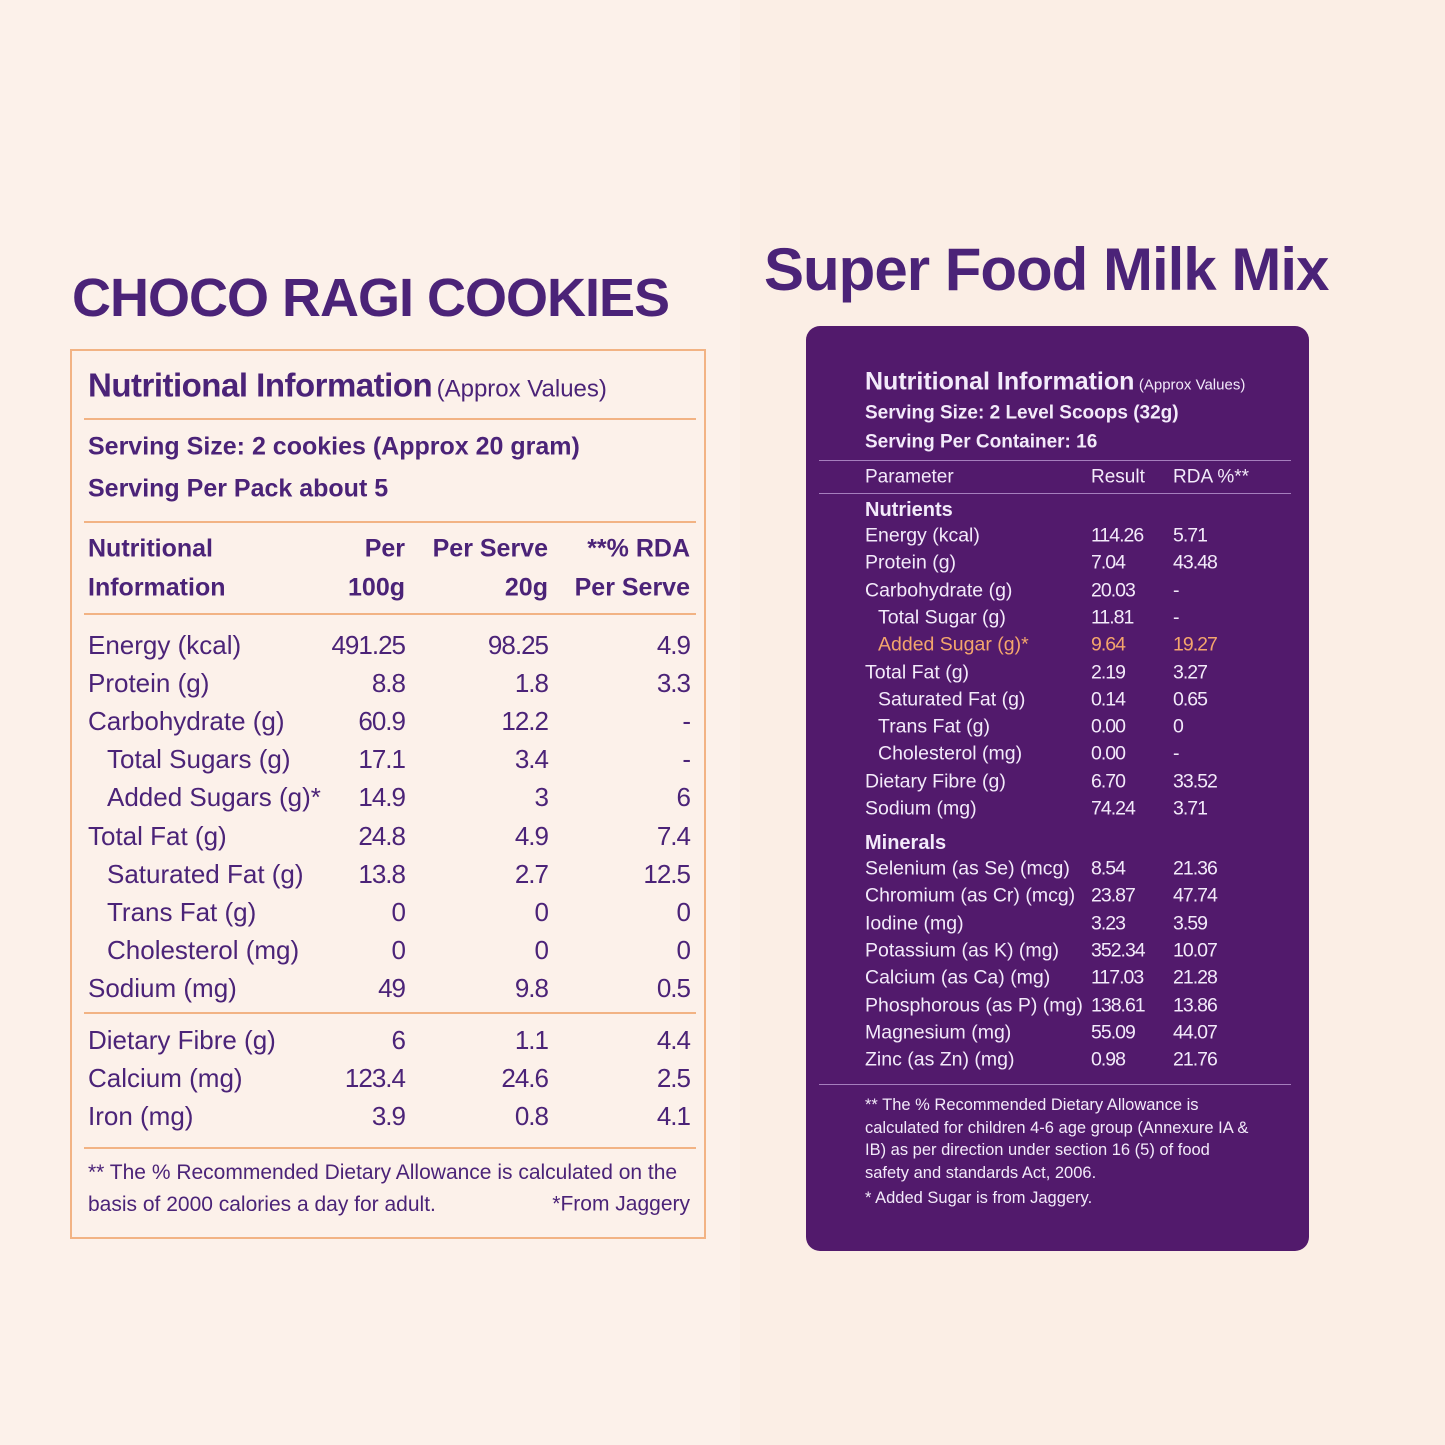  I want to click on cell-value: 21.28, so click(1195, 977).